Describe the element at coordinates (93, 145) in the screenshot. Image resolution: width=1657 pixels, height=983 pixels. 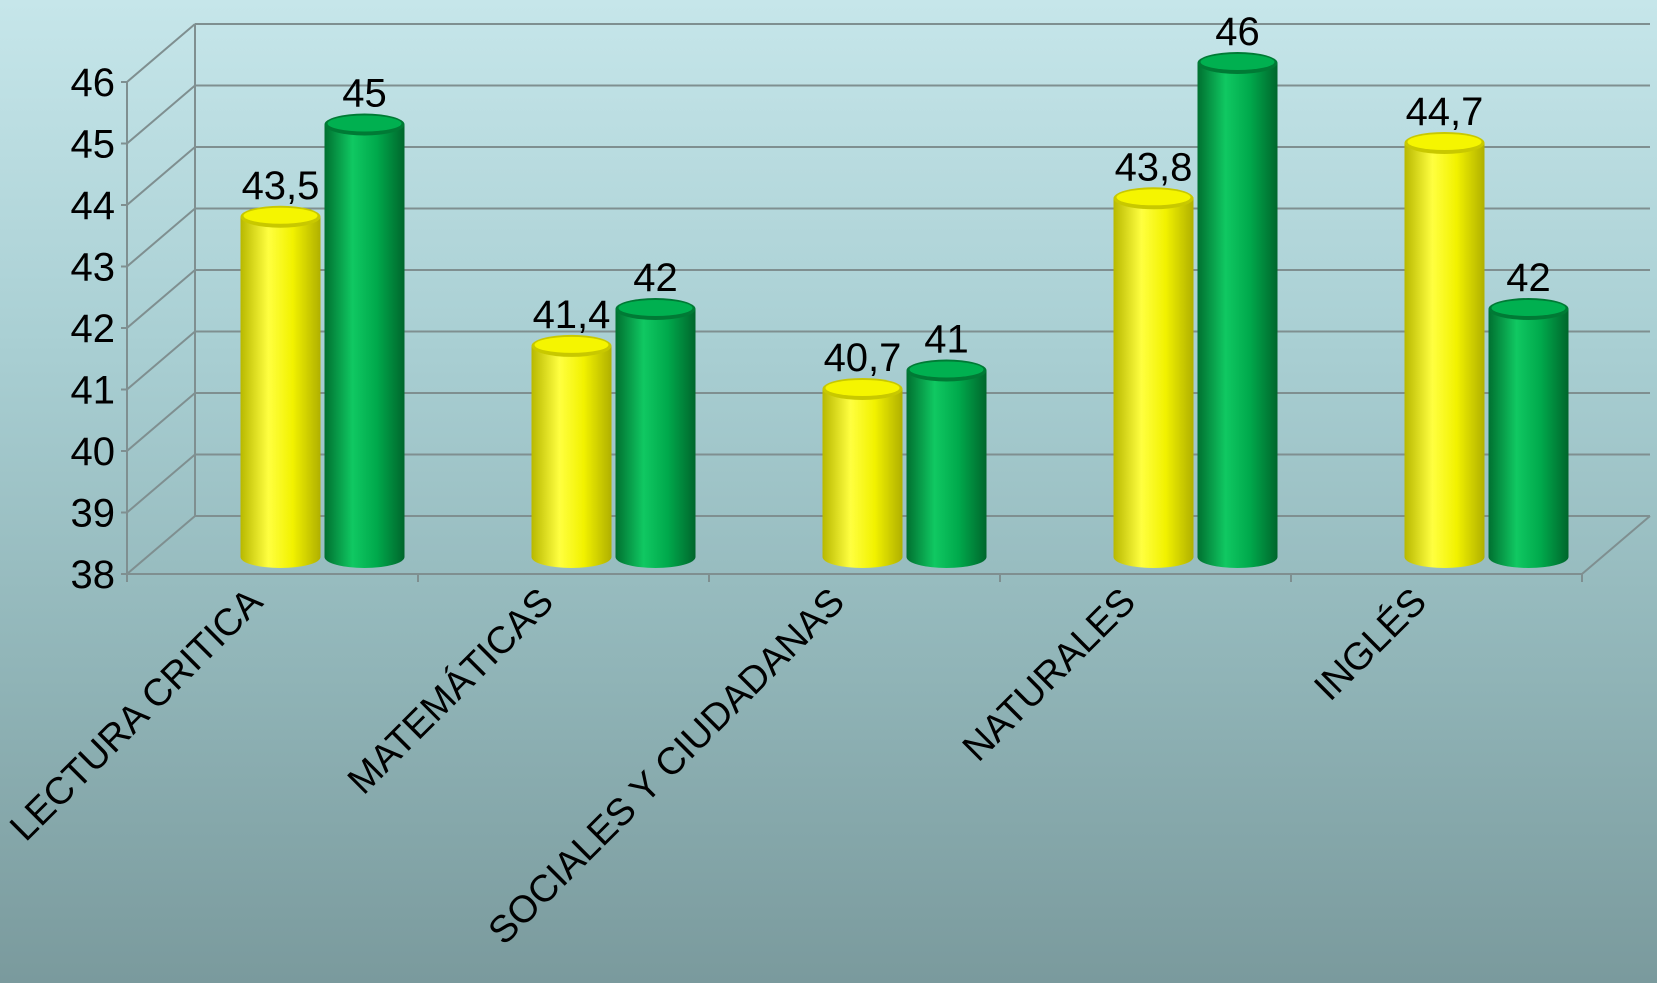
I see `y-tick-label: 45` at that location.